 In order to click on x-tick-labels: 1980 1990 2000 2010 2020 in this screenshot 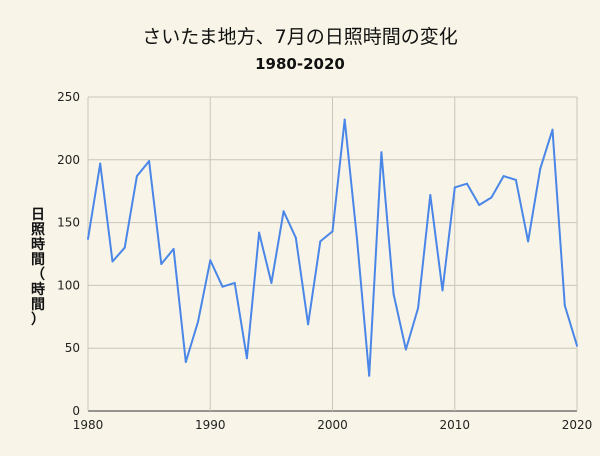, I will do `click(333, 425)`.